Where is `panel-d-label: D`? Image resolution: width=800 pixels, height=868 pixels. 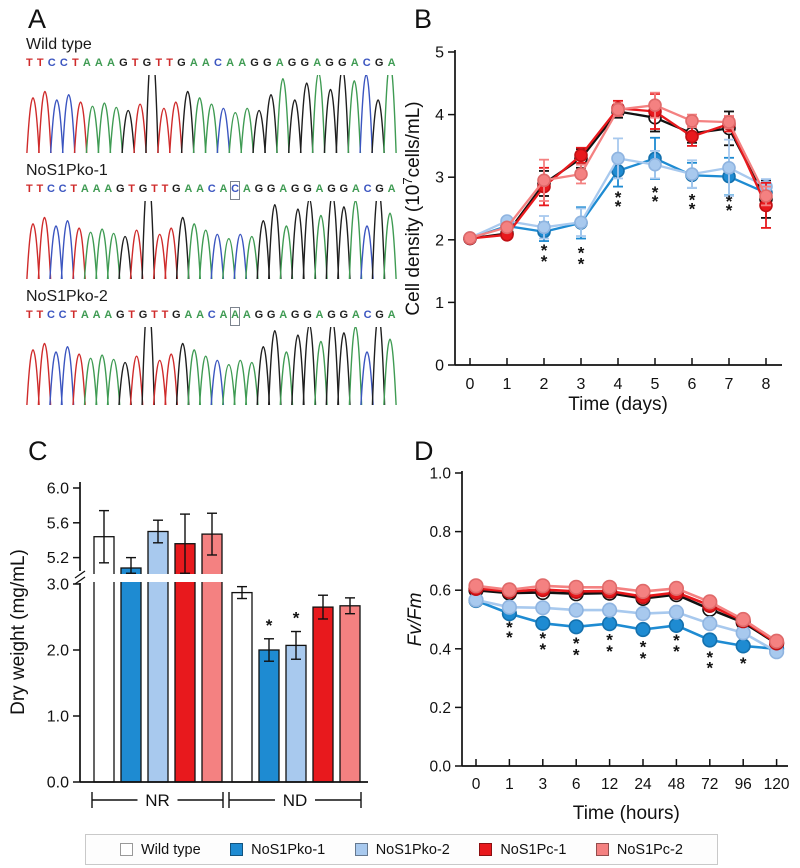 panel-d-label: D is located at coordinates (424, 451).